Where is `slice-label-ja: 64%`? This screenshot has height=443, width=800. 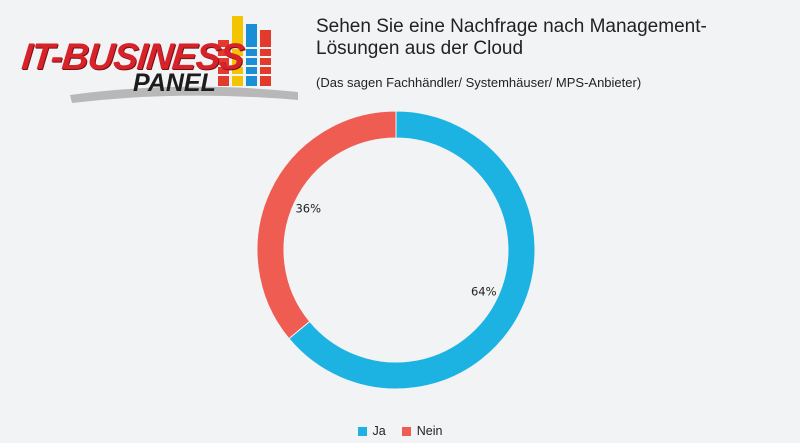
slice-label-ja: 64% is located at coordinates (484, 291).